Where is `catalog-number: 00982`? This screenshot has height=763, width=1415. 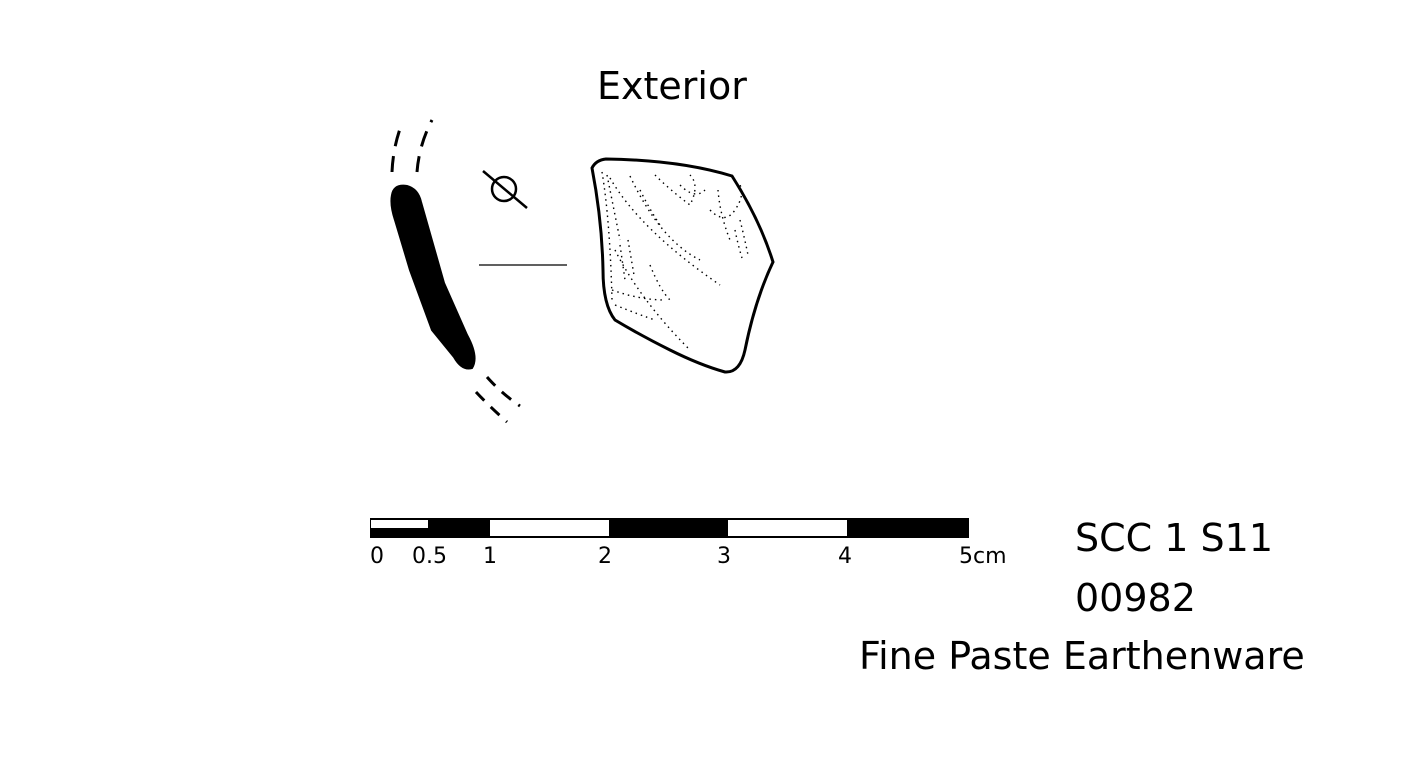
catalog-number: 00982 is located at coordinates (1135, 598).